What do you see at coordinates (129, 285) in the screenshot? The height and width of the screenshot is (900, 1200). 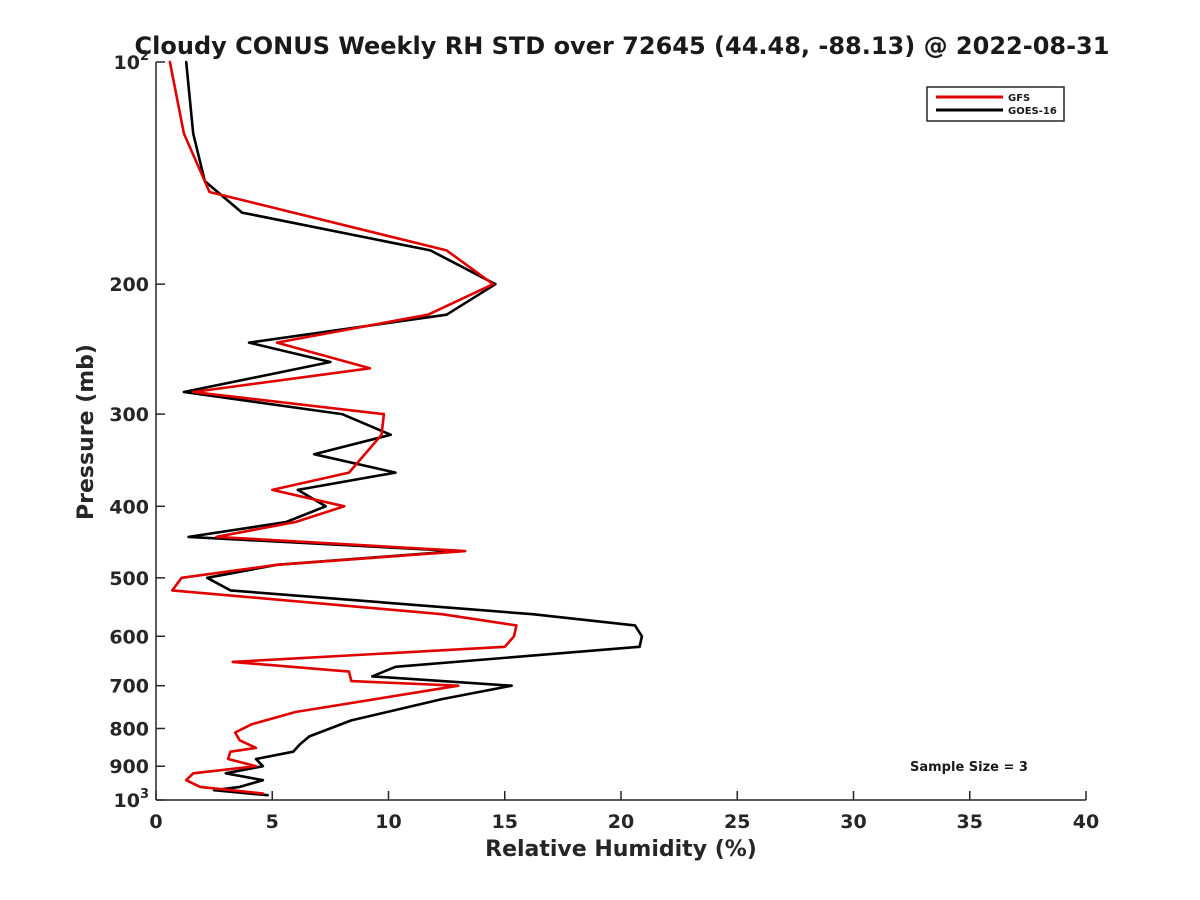 I see `y-tick-label: 200` at bounding box center [129, 285].